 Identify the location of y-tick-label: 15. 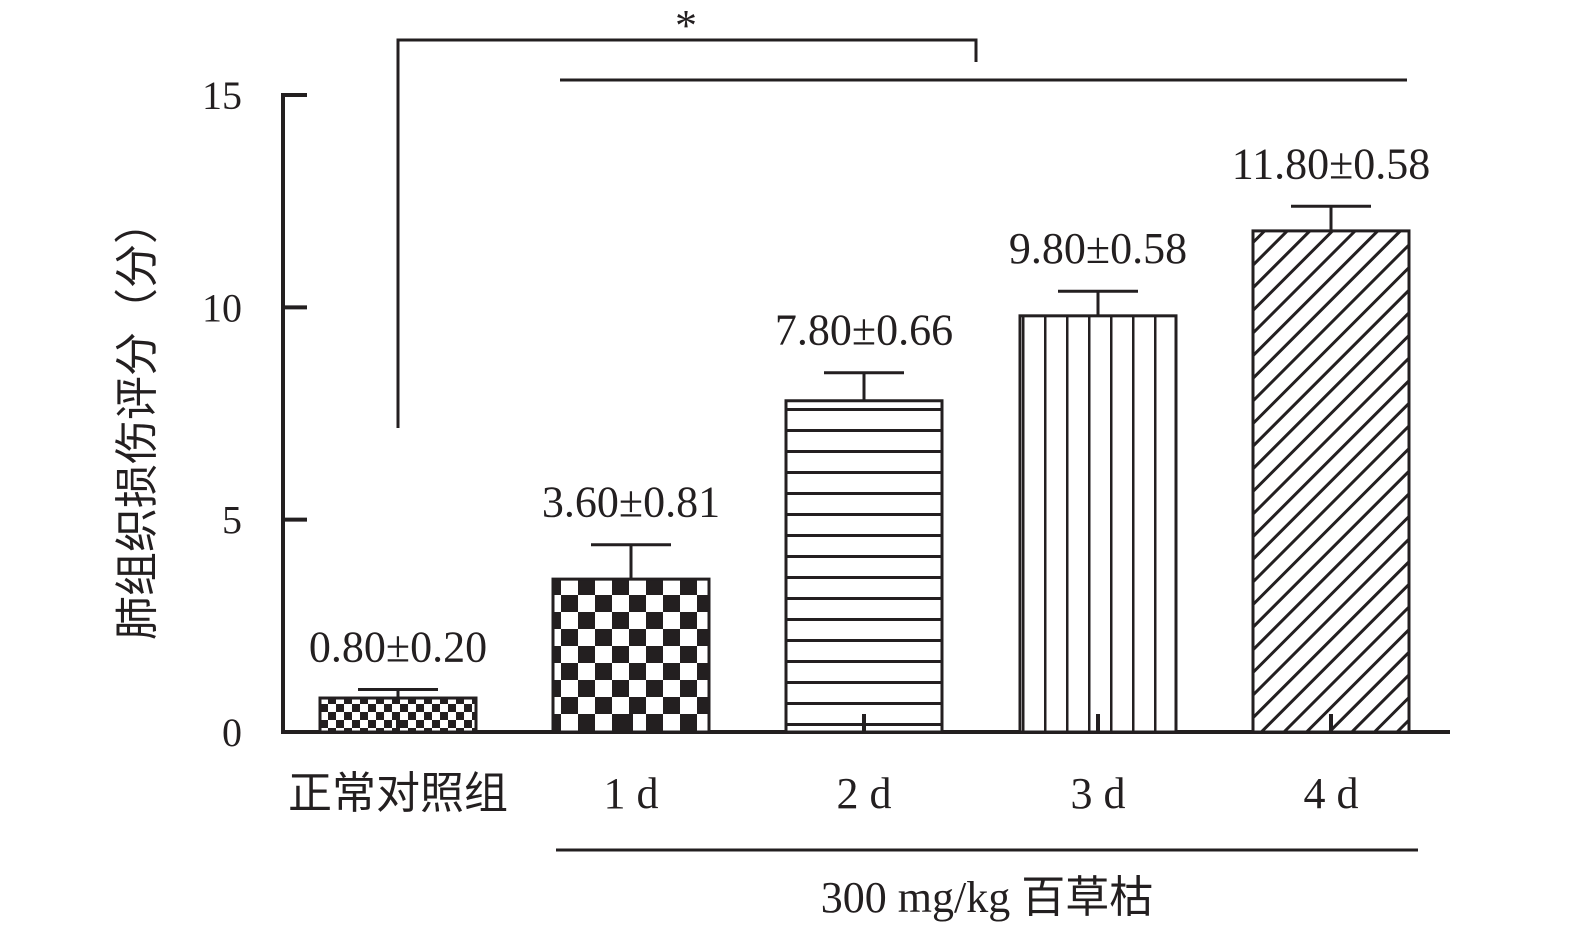
(222, 95).